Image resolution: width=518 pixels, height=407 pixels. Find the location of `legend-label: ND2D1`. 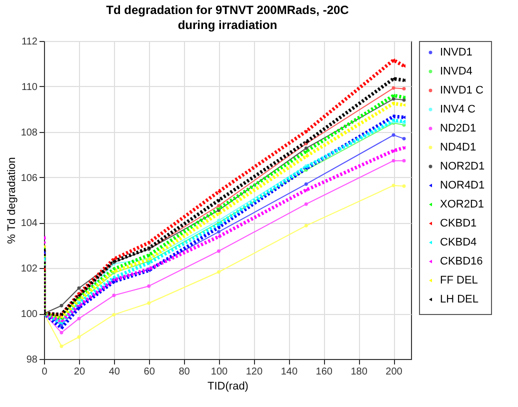

legend-label: ND2D1 is located at coordinates (458, 128).